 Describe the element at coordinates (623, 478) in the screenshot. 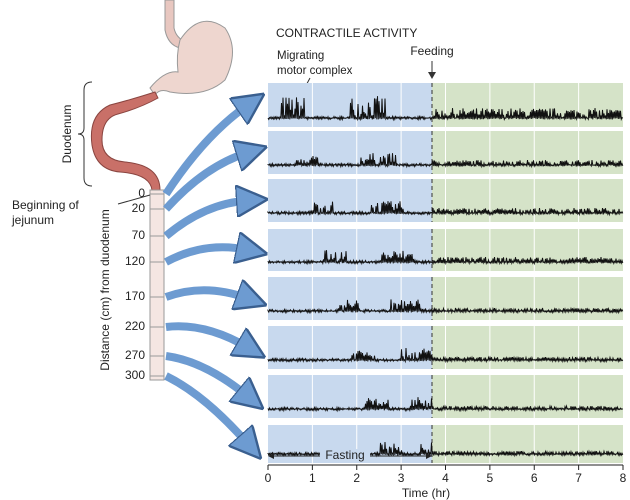

I see `time-tick-label: 8` at that location.